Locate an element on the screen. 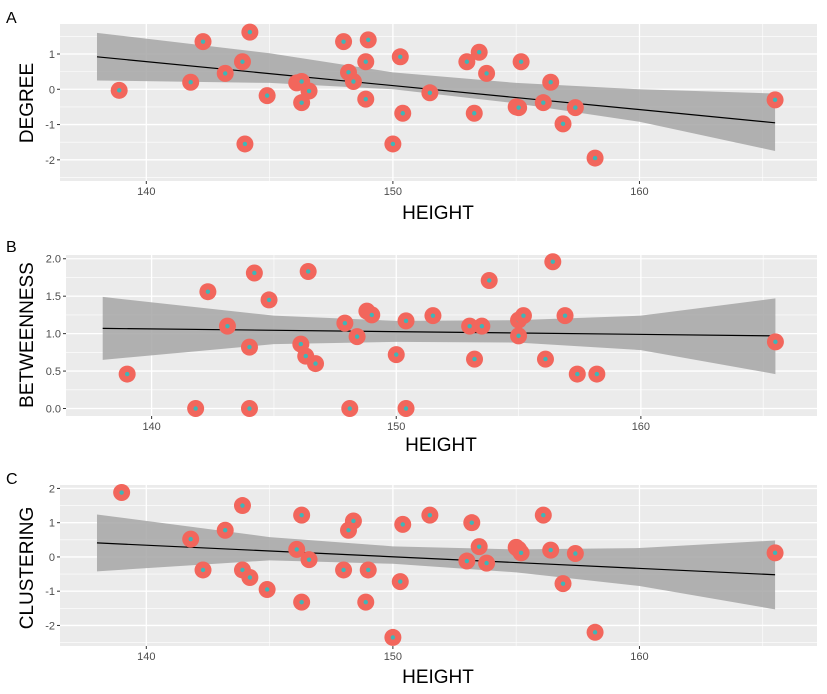  y-tick-label: -1 is located at coordinates (50, 126).